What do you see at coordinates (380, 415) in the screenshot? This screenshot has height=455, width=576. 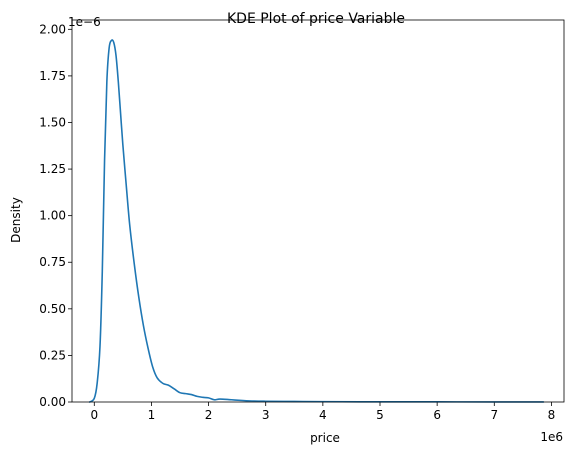 I see `x-tick-label: 5` at bounding box center [380, 415].